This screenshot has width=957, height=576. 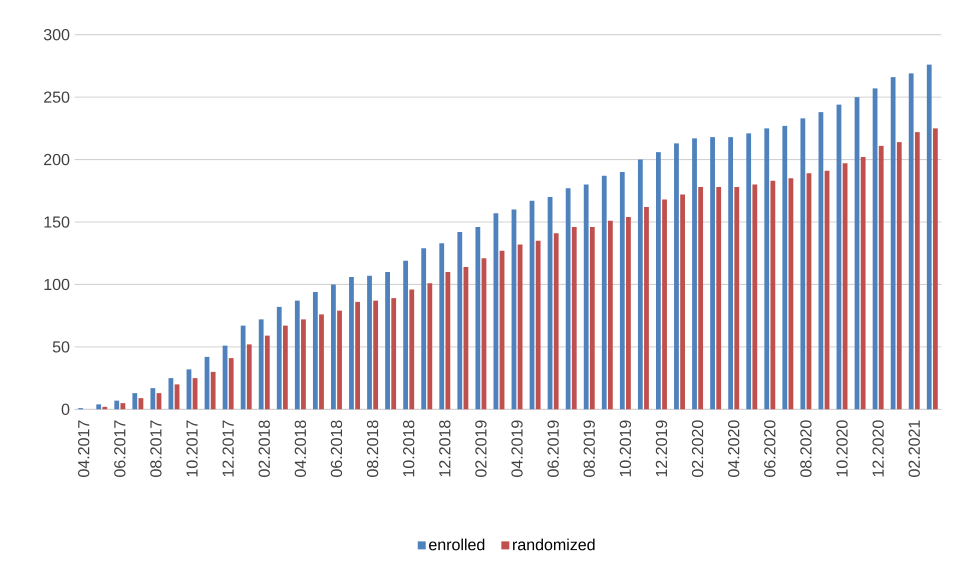 What do you see at coordinates (589, 448) in the screenshot?
I see `x-tick-label: 08.2019` at bounding box center [589, 448].